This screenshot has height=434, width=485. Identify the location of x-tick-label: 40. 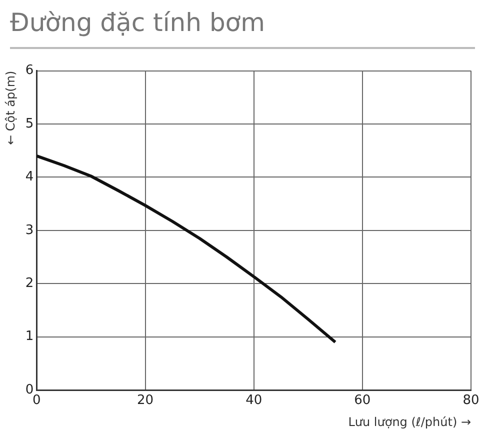
(254, 400).